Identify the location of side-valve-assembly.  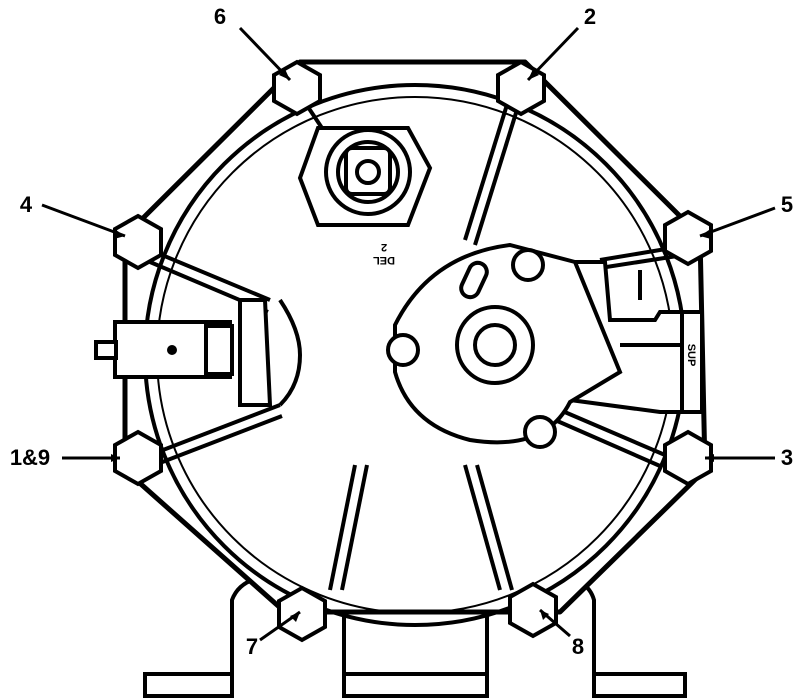
(183, 352).